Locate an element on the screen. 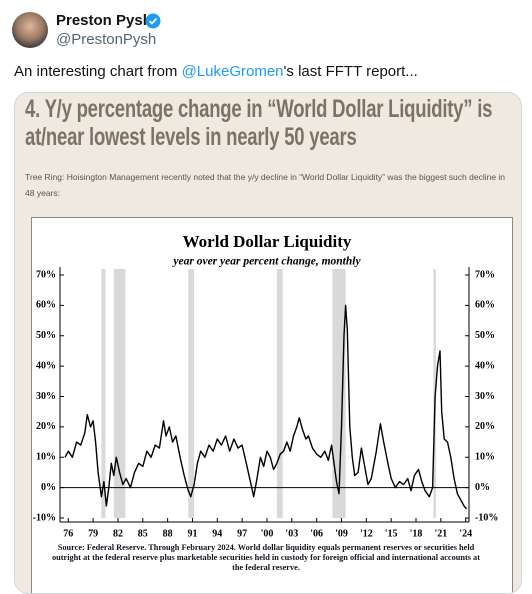 The height and width of the screenshot is (594, 532). x-tick-label: 88 is located at coordinates (168, 533).